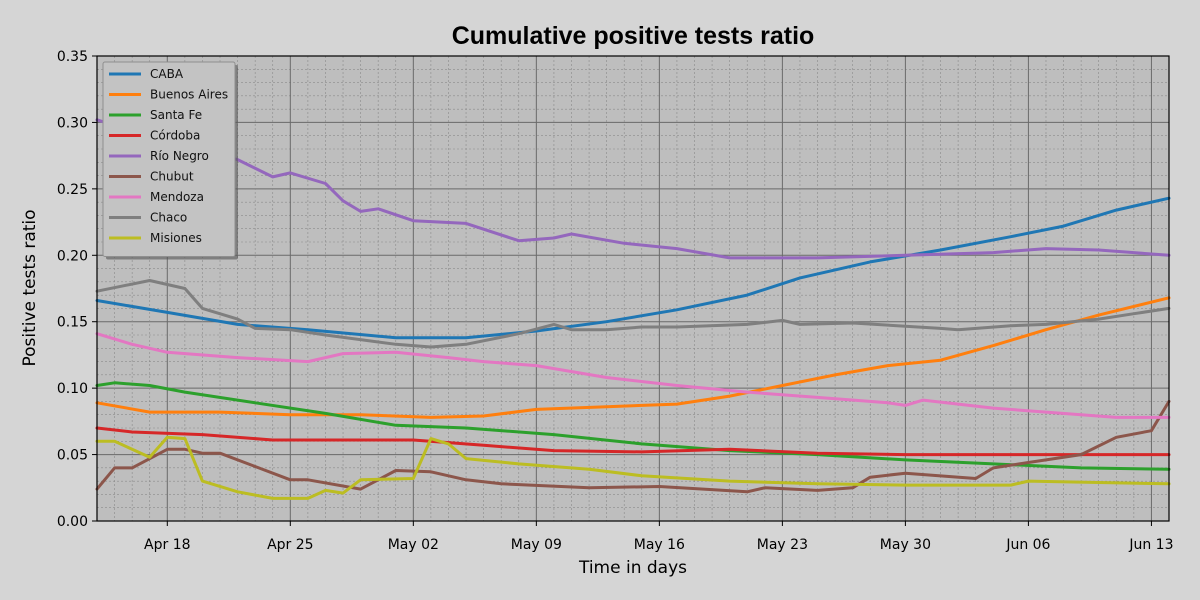  I want to click on series-line-chaco, so click(633, 314).